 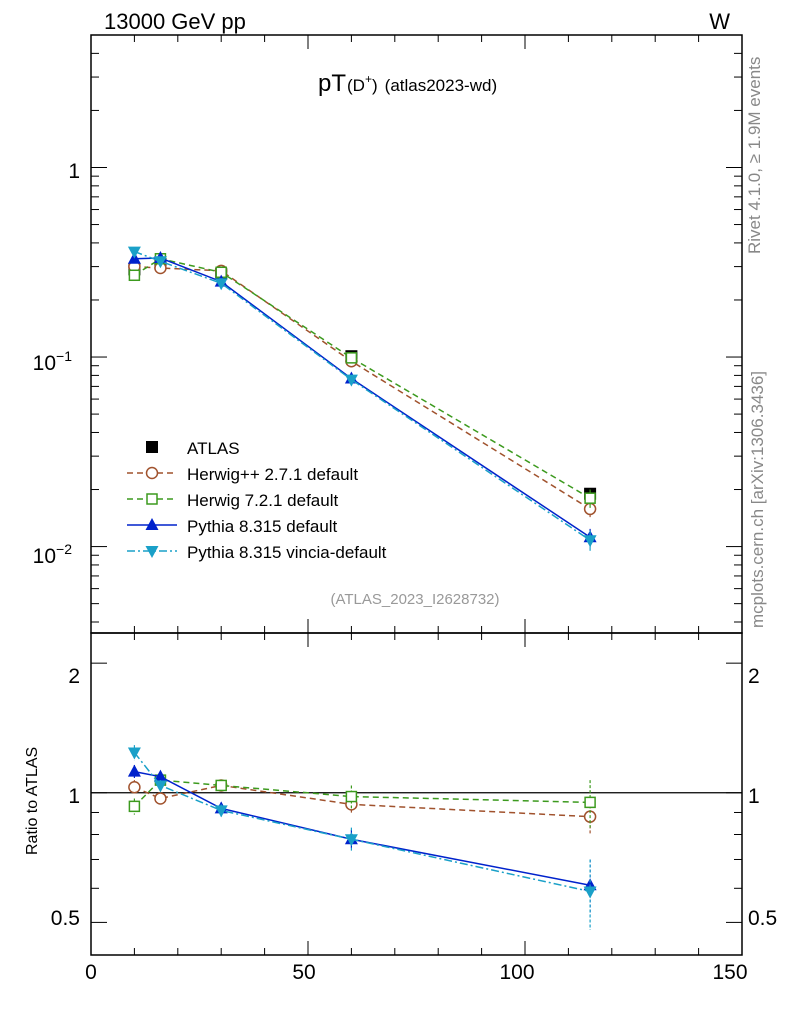 What do you see at coordinates (407, 83) in the screenshot?
I see `plot-title: pT(D+) (atlas2023-wd)` at bounding box center [407, 83].